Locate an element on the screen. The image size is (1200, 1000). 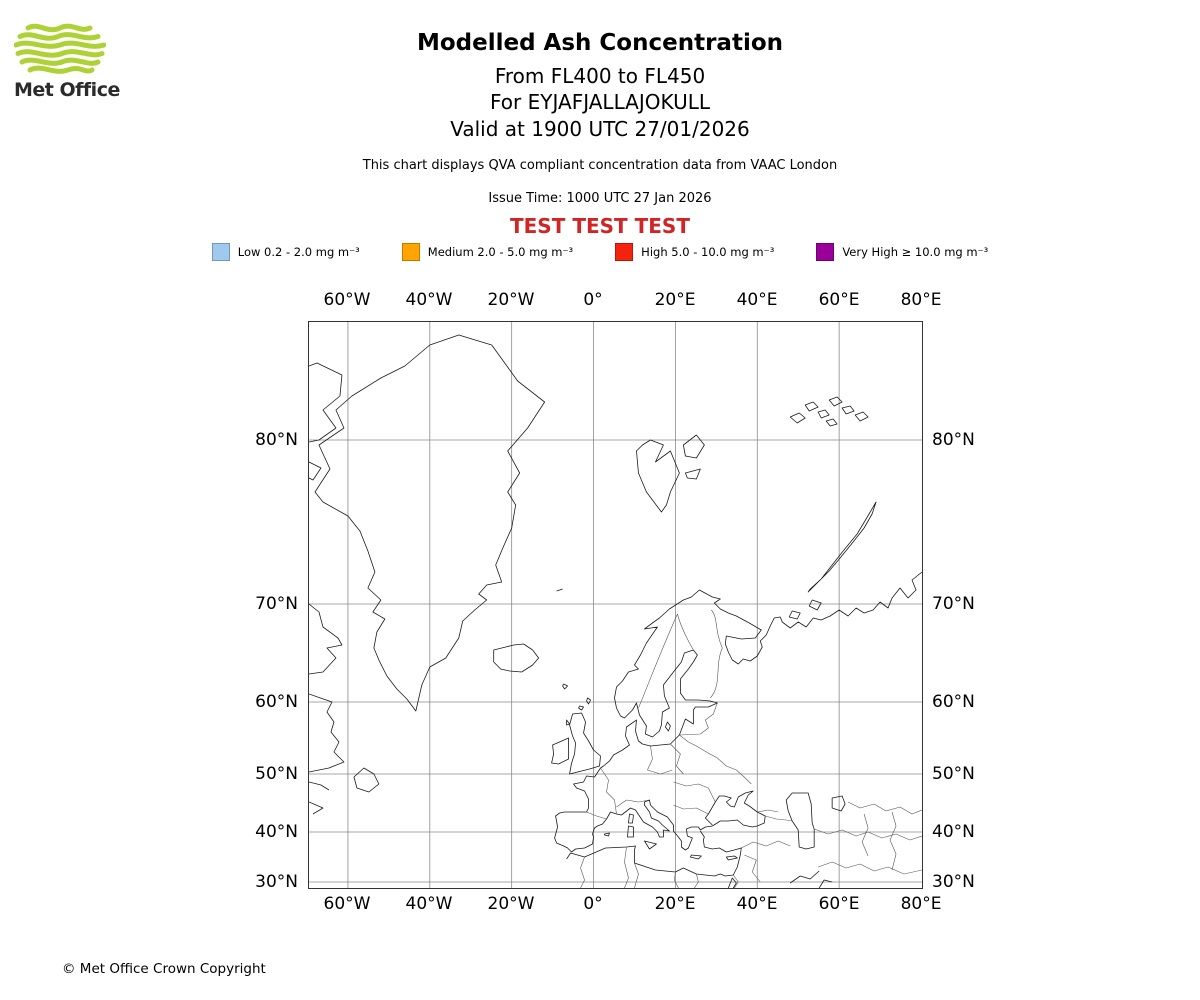
valid-time: Valid at 1900 UTC 27/01/2026 is located at coordinates (600, 129).